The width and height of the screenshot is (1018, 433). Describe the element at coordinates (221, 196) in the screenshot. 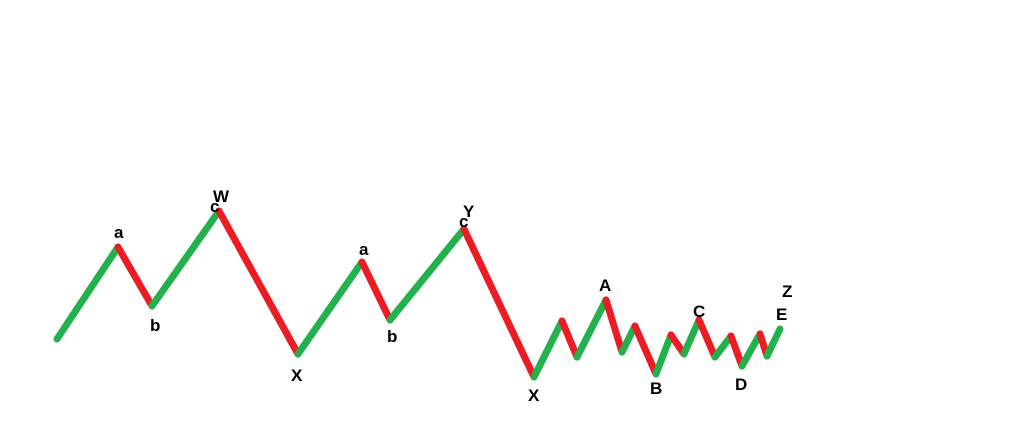

I see `label-w: W` at that location.